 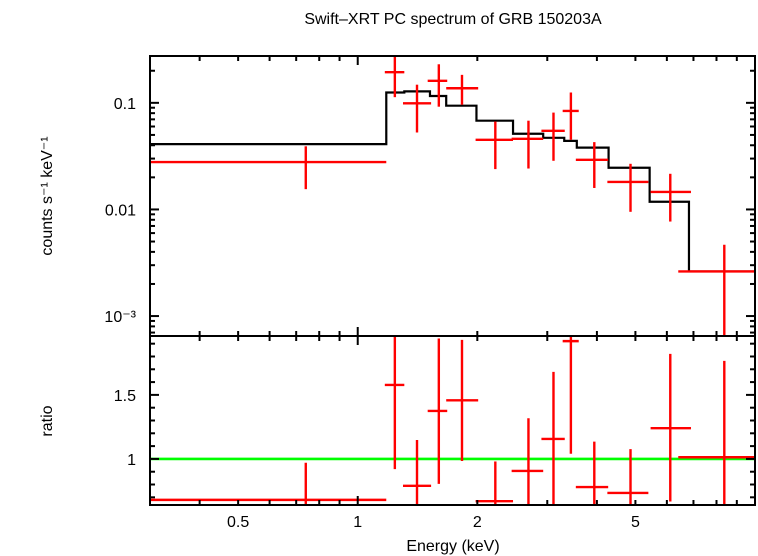 I want to click on x-tick-label: 0.5, so click(x=238, y=522).